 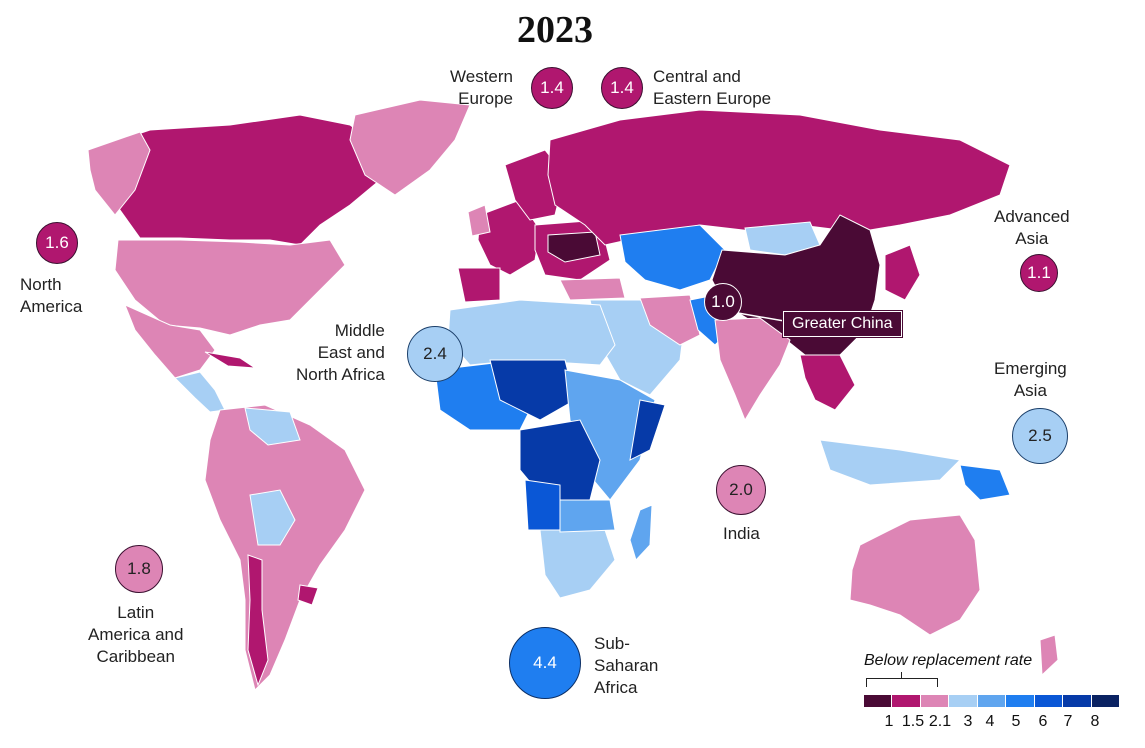 What do you see at coordinates (136, 634) in the screenshot?
I see `region-label-latin-america-caribbean: Latin America and Caribbean` at bounding box center [136, 634].